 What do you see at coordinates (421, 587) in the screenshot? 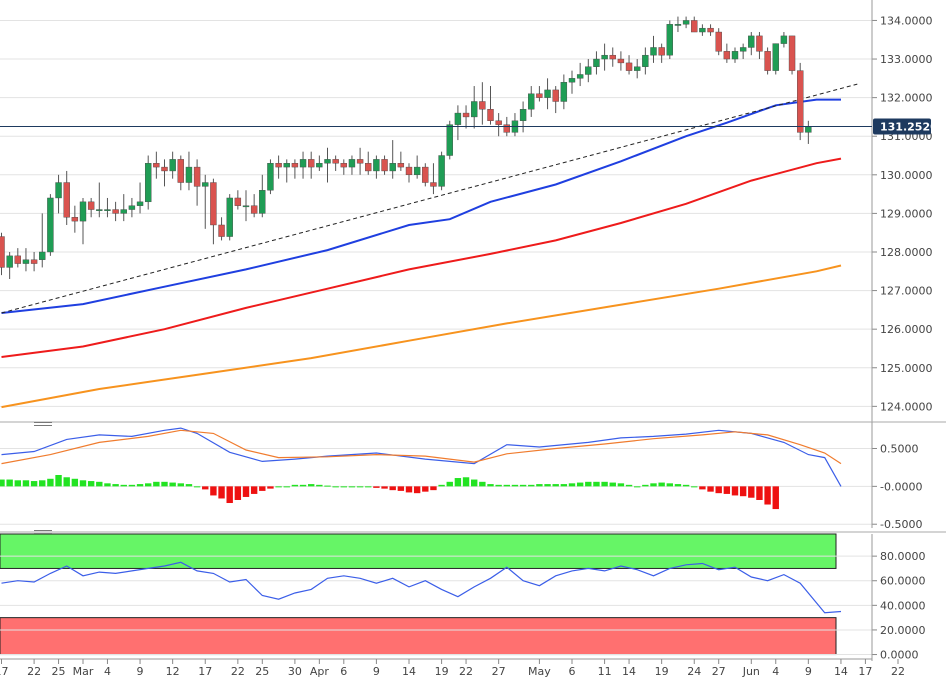
I see `rsi-line` at bounding box center [421, 587].